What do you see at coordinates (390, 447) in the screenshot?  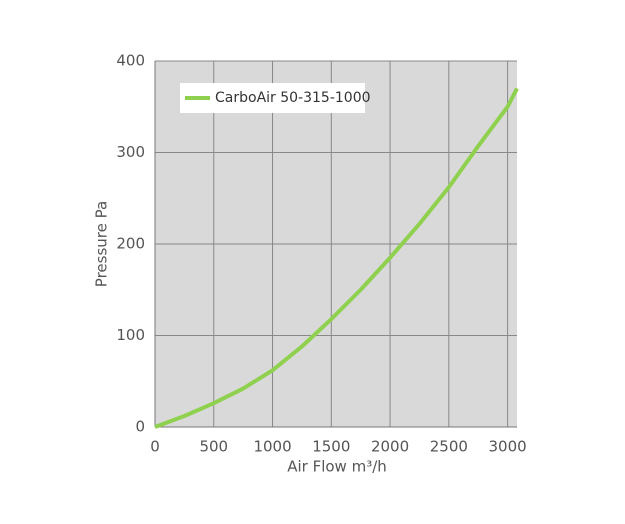 I see `x-tick-label: 2000` at bounding box center [390, 447].